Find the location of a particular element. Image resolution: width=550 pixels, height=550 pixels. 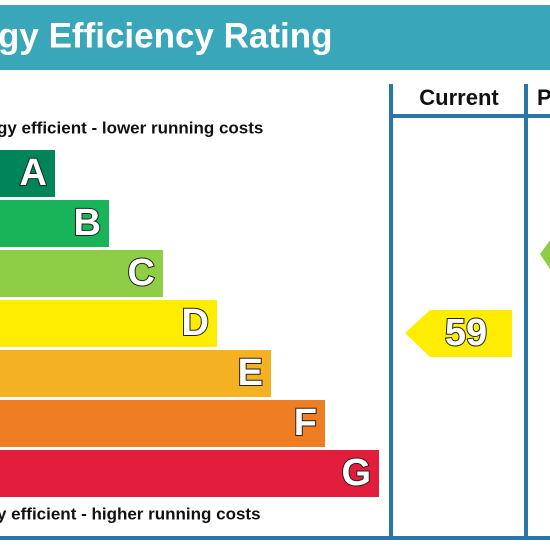

band-letter: F is located at coordinates (305, 423).